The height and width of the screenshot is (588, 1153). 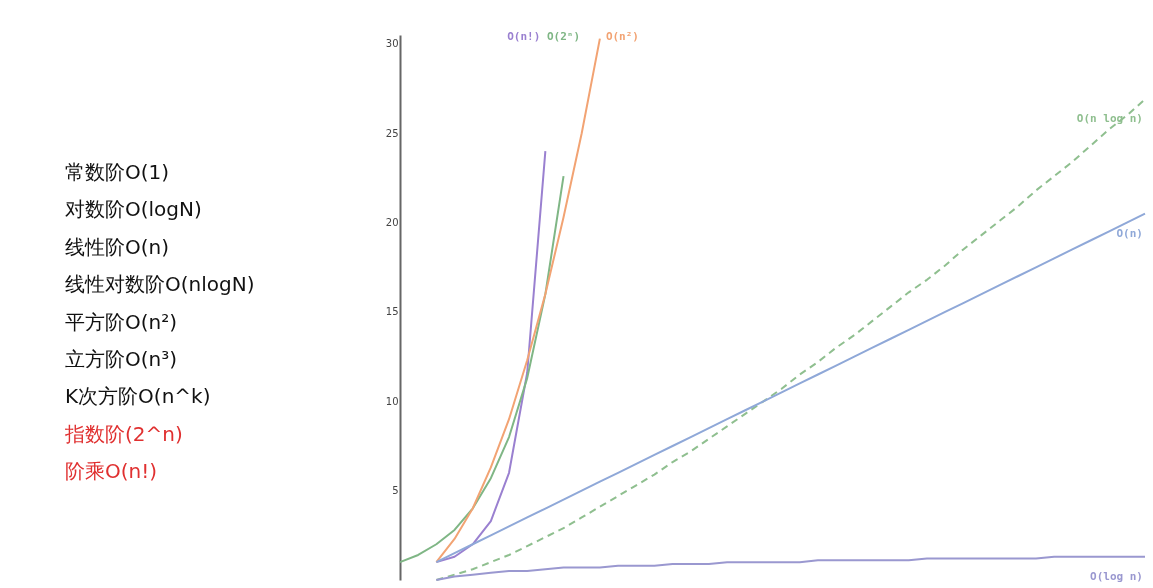 I want to click on text: 平方阶O(n²), so click(x=121, y=321).